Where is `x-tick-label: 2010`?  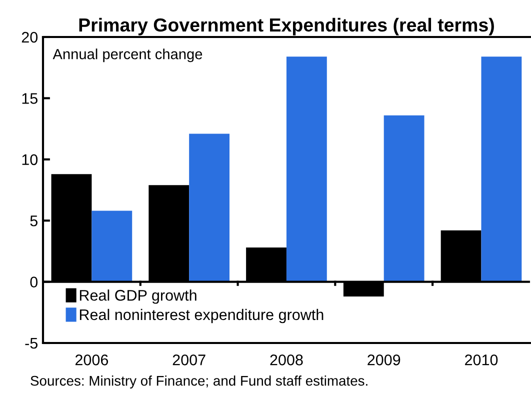
x-tick-label: 2010 is located at coordinates (481, 360).